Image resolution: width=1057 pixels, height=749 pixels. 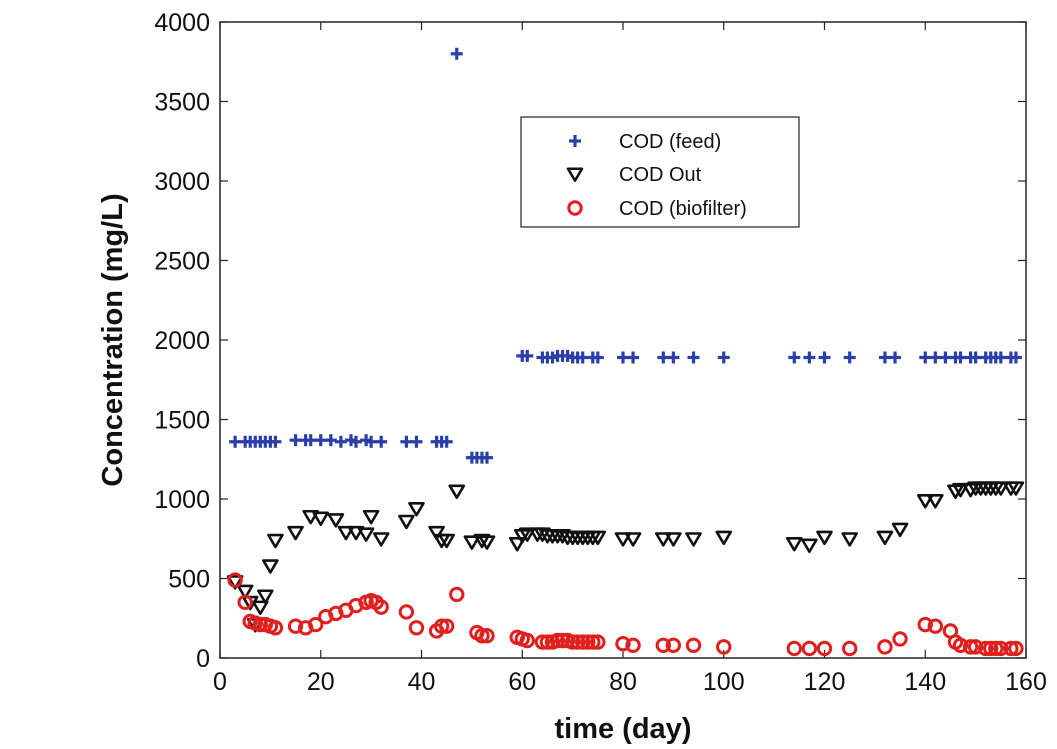 I want to click on legend: COD (feed) COD Out COD (biofilter), so click(x=660, y=172).